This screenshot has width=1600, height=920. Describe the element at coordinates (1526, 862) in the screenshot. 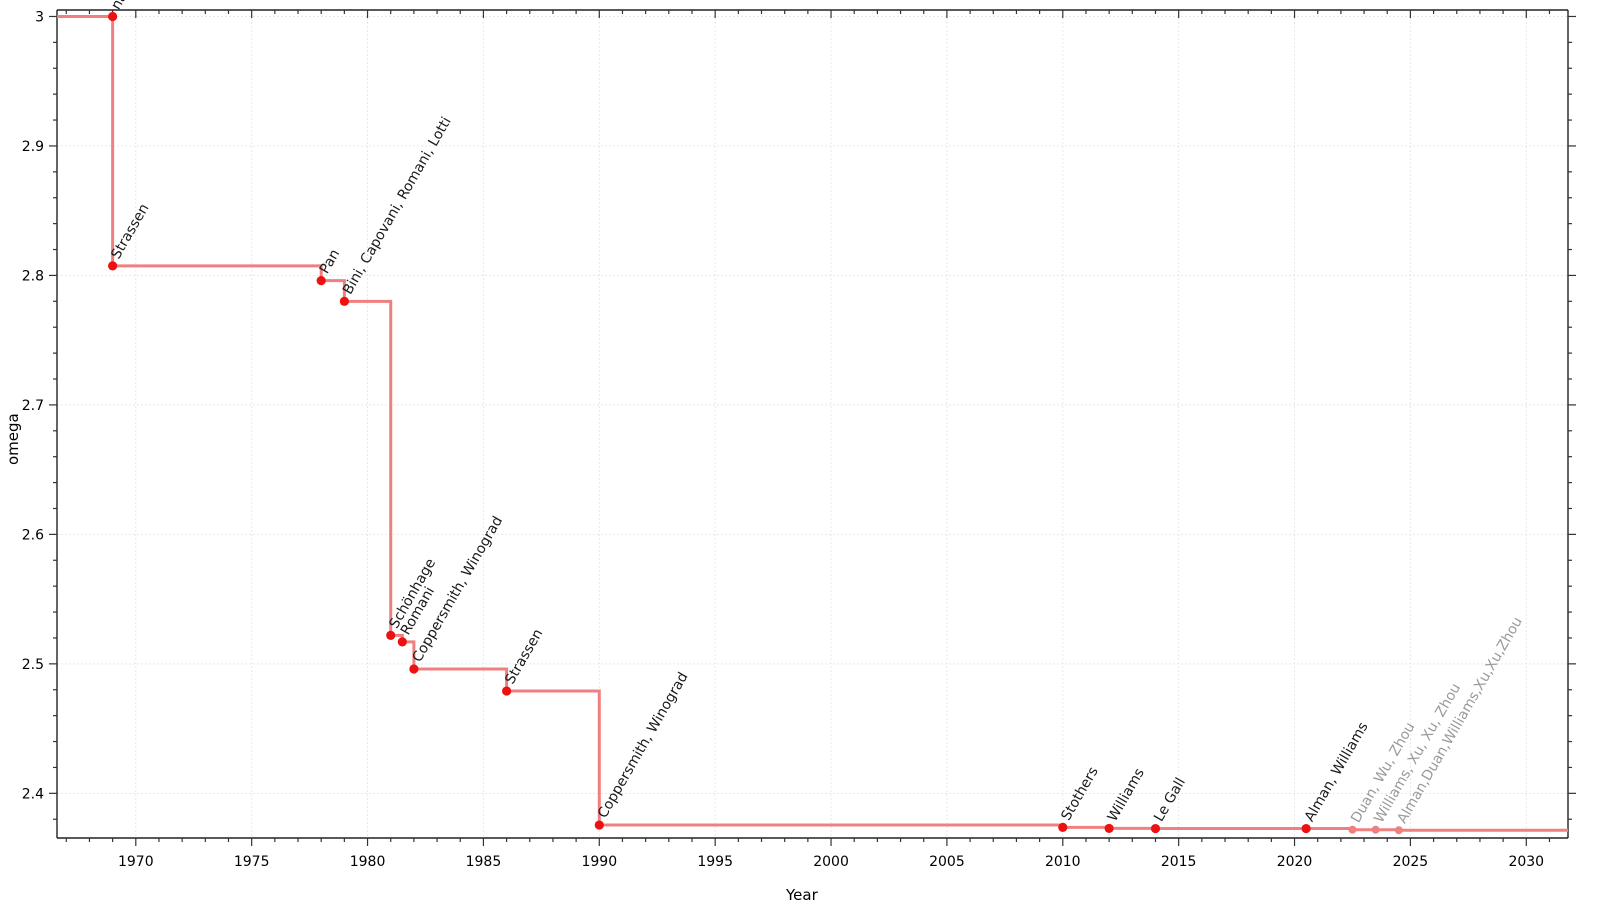

I see `x-tick-label: 2030` at that location.